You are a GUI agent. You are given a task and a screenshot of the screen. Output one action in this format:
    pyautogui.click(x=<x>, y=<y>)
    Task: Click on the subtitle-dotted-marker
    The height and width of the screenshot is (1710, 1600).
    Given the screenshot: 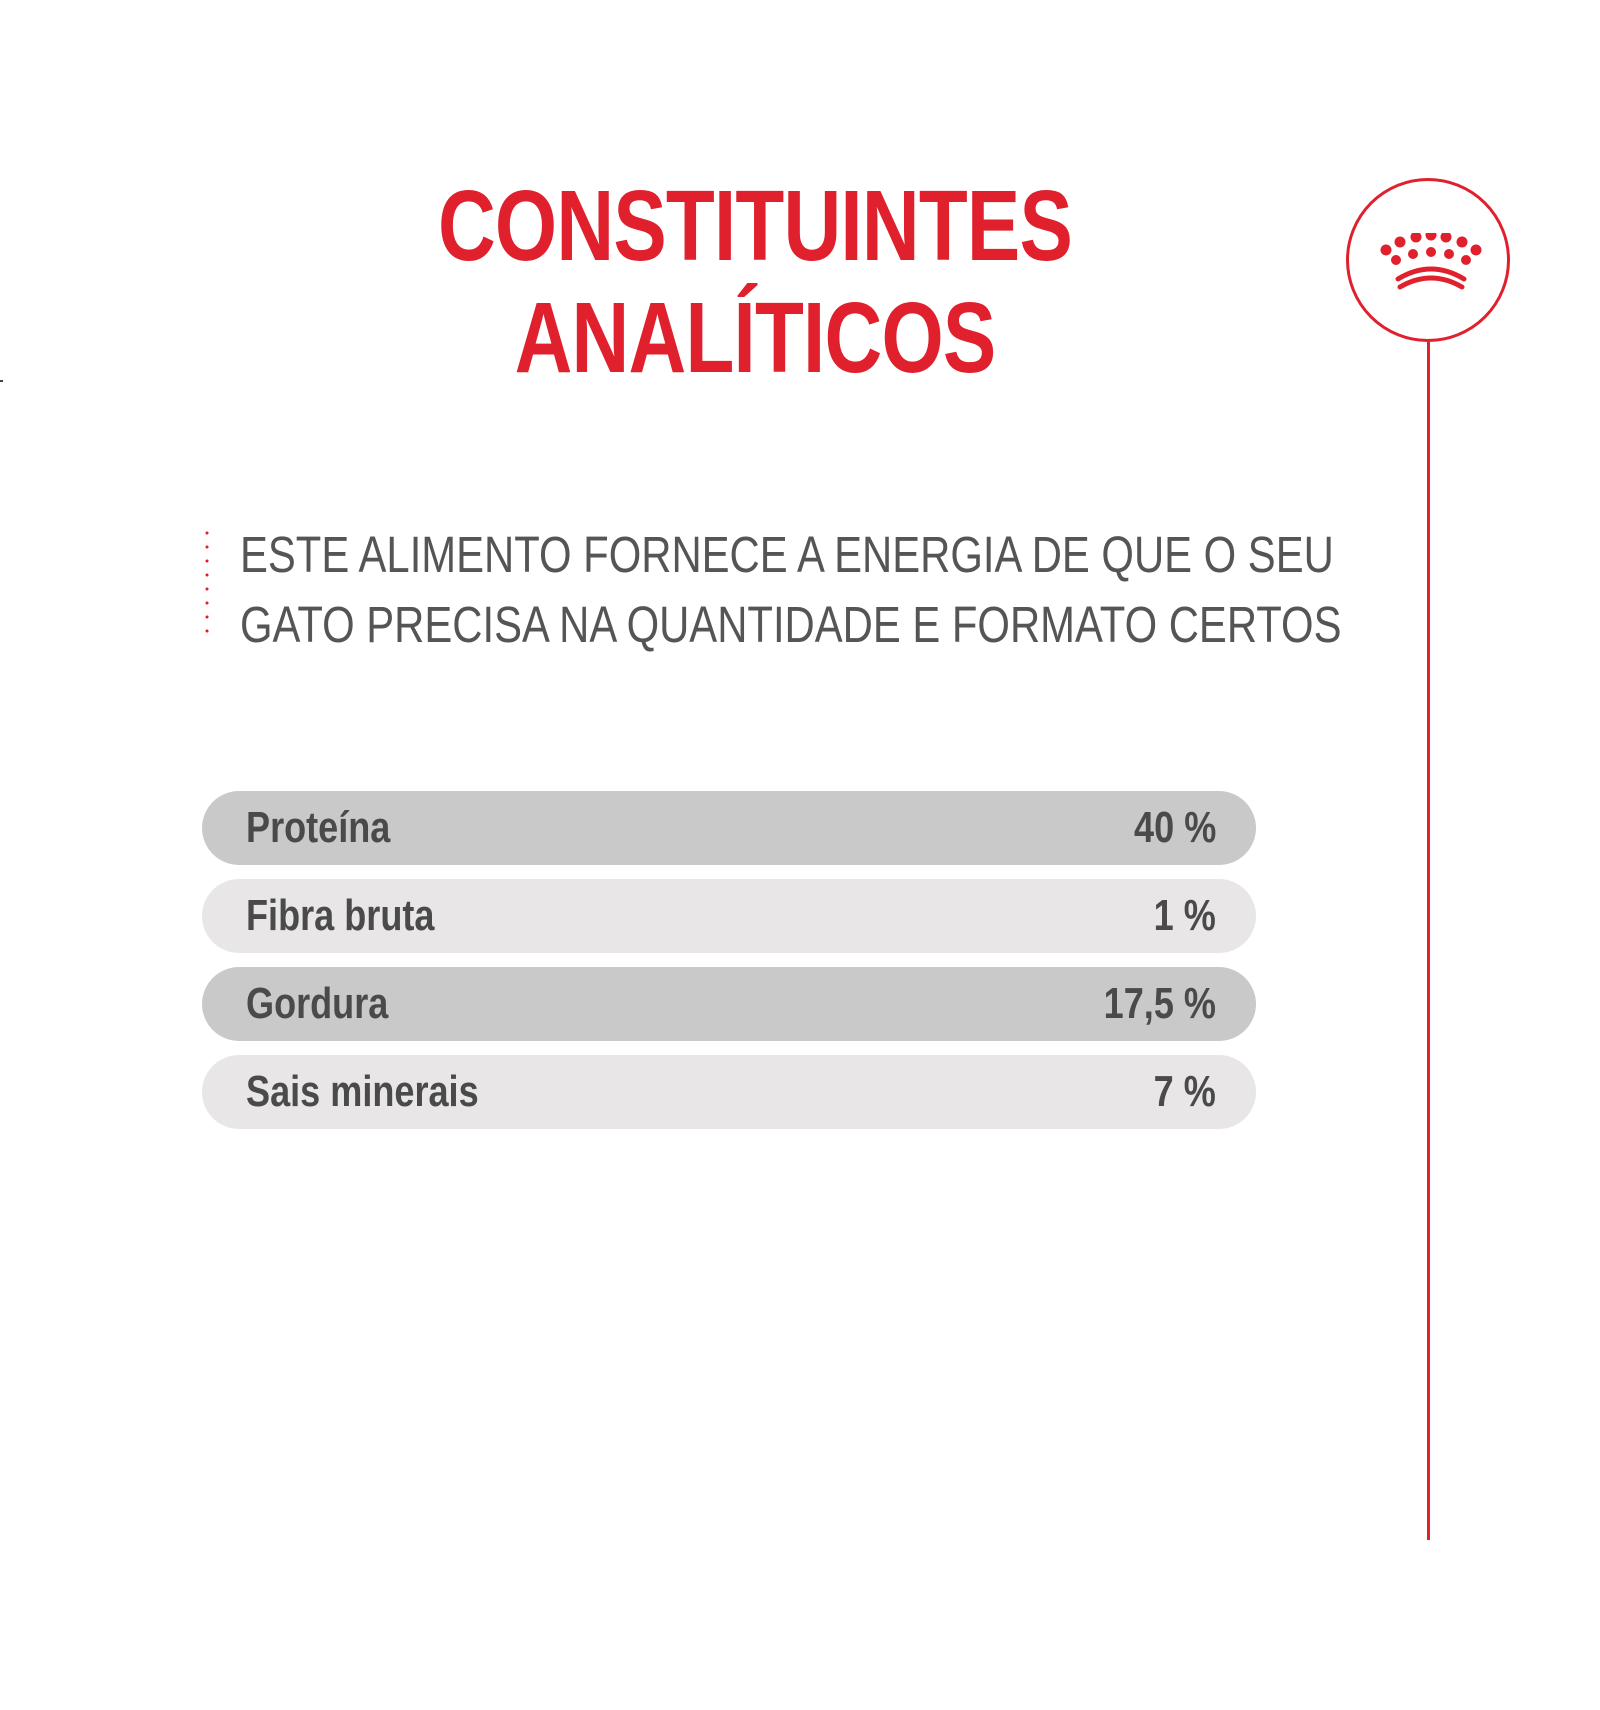 What is the action you would take?
    pyautogui.click(x=207, y=584)
    